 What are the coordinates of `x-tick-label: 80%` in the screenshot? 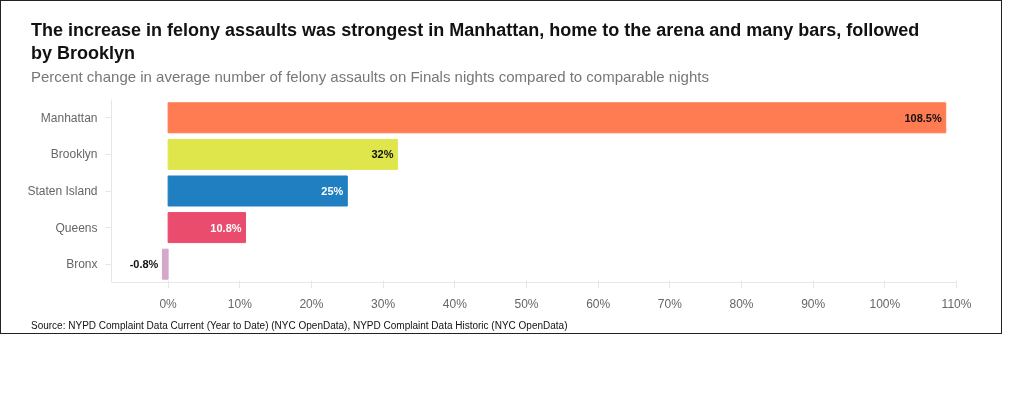 It's located at (741, 303).